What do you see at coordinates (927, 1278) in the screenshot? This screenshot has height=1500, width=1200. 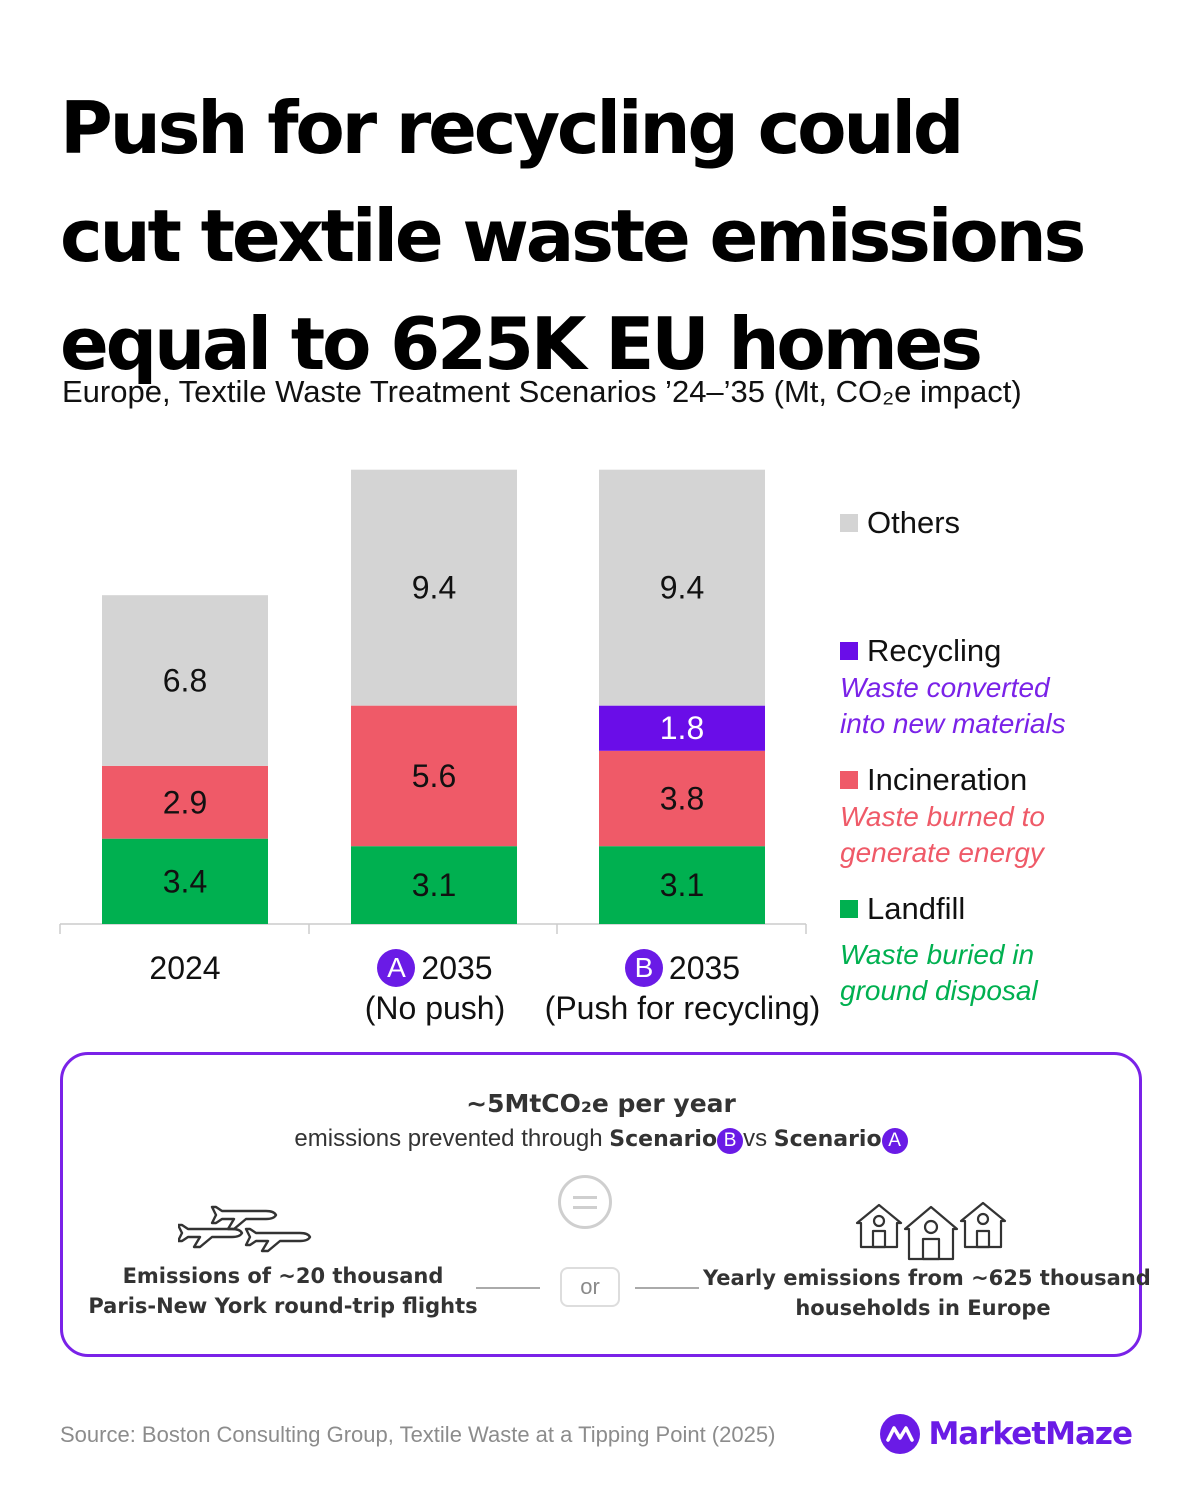 I see `households-text-line: Yearly emissions from ~625 thousand` at bounding box center [927, 1278].